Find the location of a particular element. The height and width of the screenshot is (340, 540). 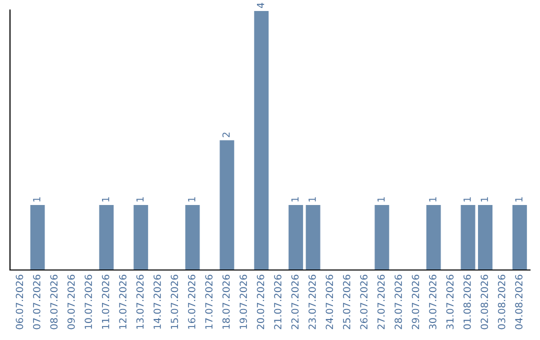

x-tick-label: 19.07.2026 is located at coordinates (243, 301).